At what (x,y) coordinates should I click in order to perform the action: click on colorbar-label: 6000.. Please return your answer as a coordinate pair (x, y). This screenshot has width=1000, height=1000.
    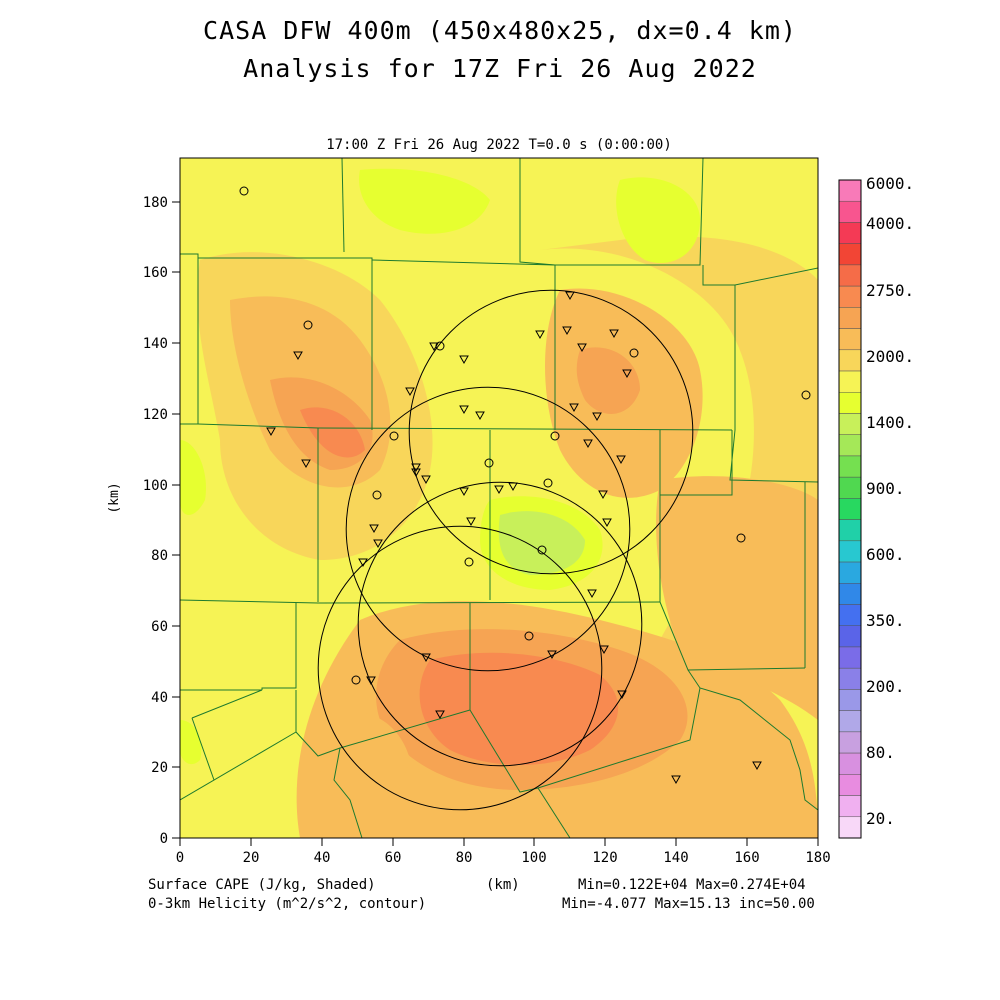
    Looking at the image, I should click on (890, 183).